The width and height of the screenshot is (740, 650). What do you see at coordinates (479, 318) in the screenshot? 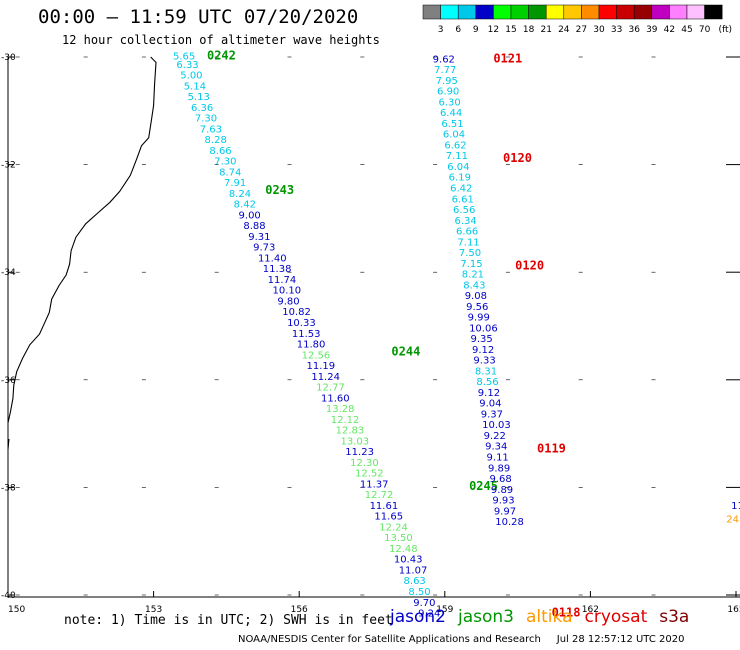
I see `wave-height-value: 9.99` at bounding box center [479, 318].